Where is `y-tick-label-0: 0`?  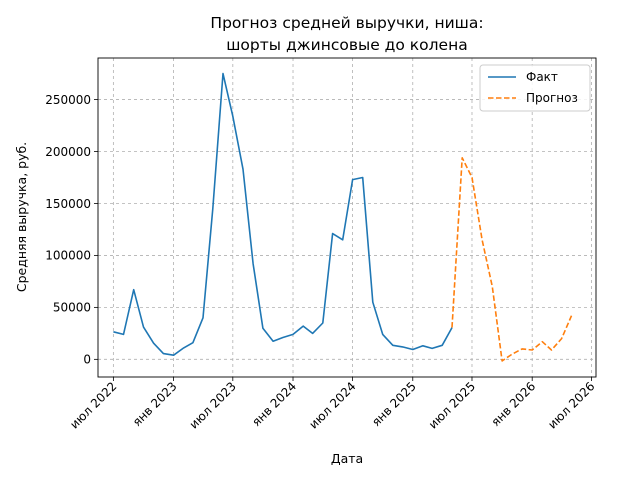 y-tick-label-0: 0 is located at coordinates (87, 360).